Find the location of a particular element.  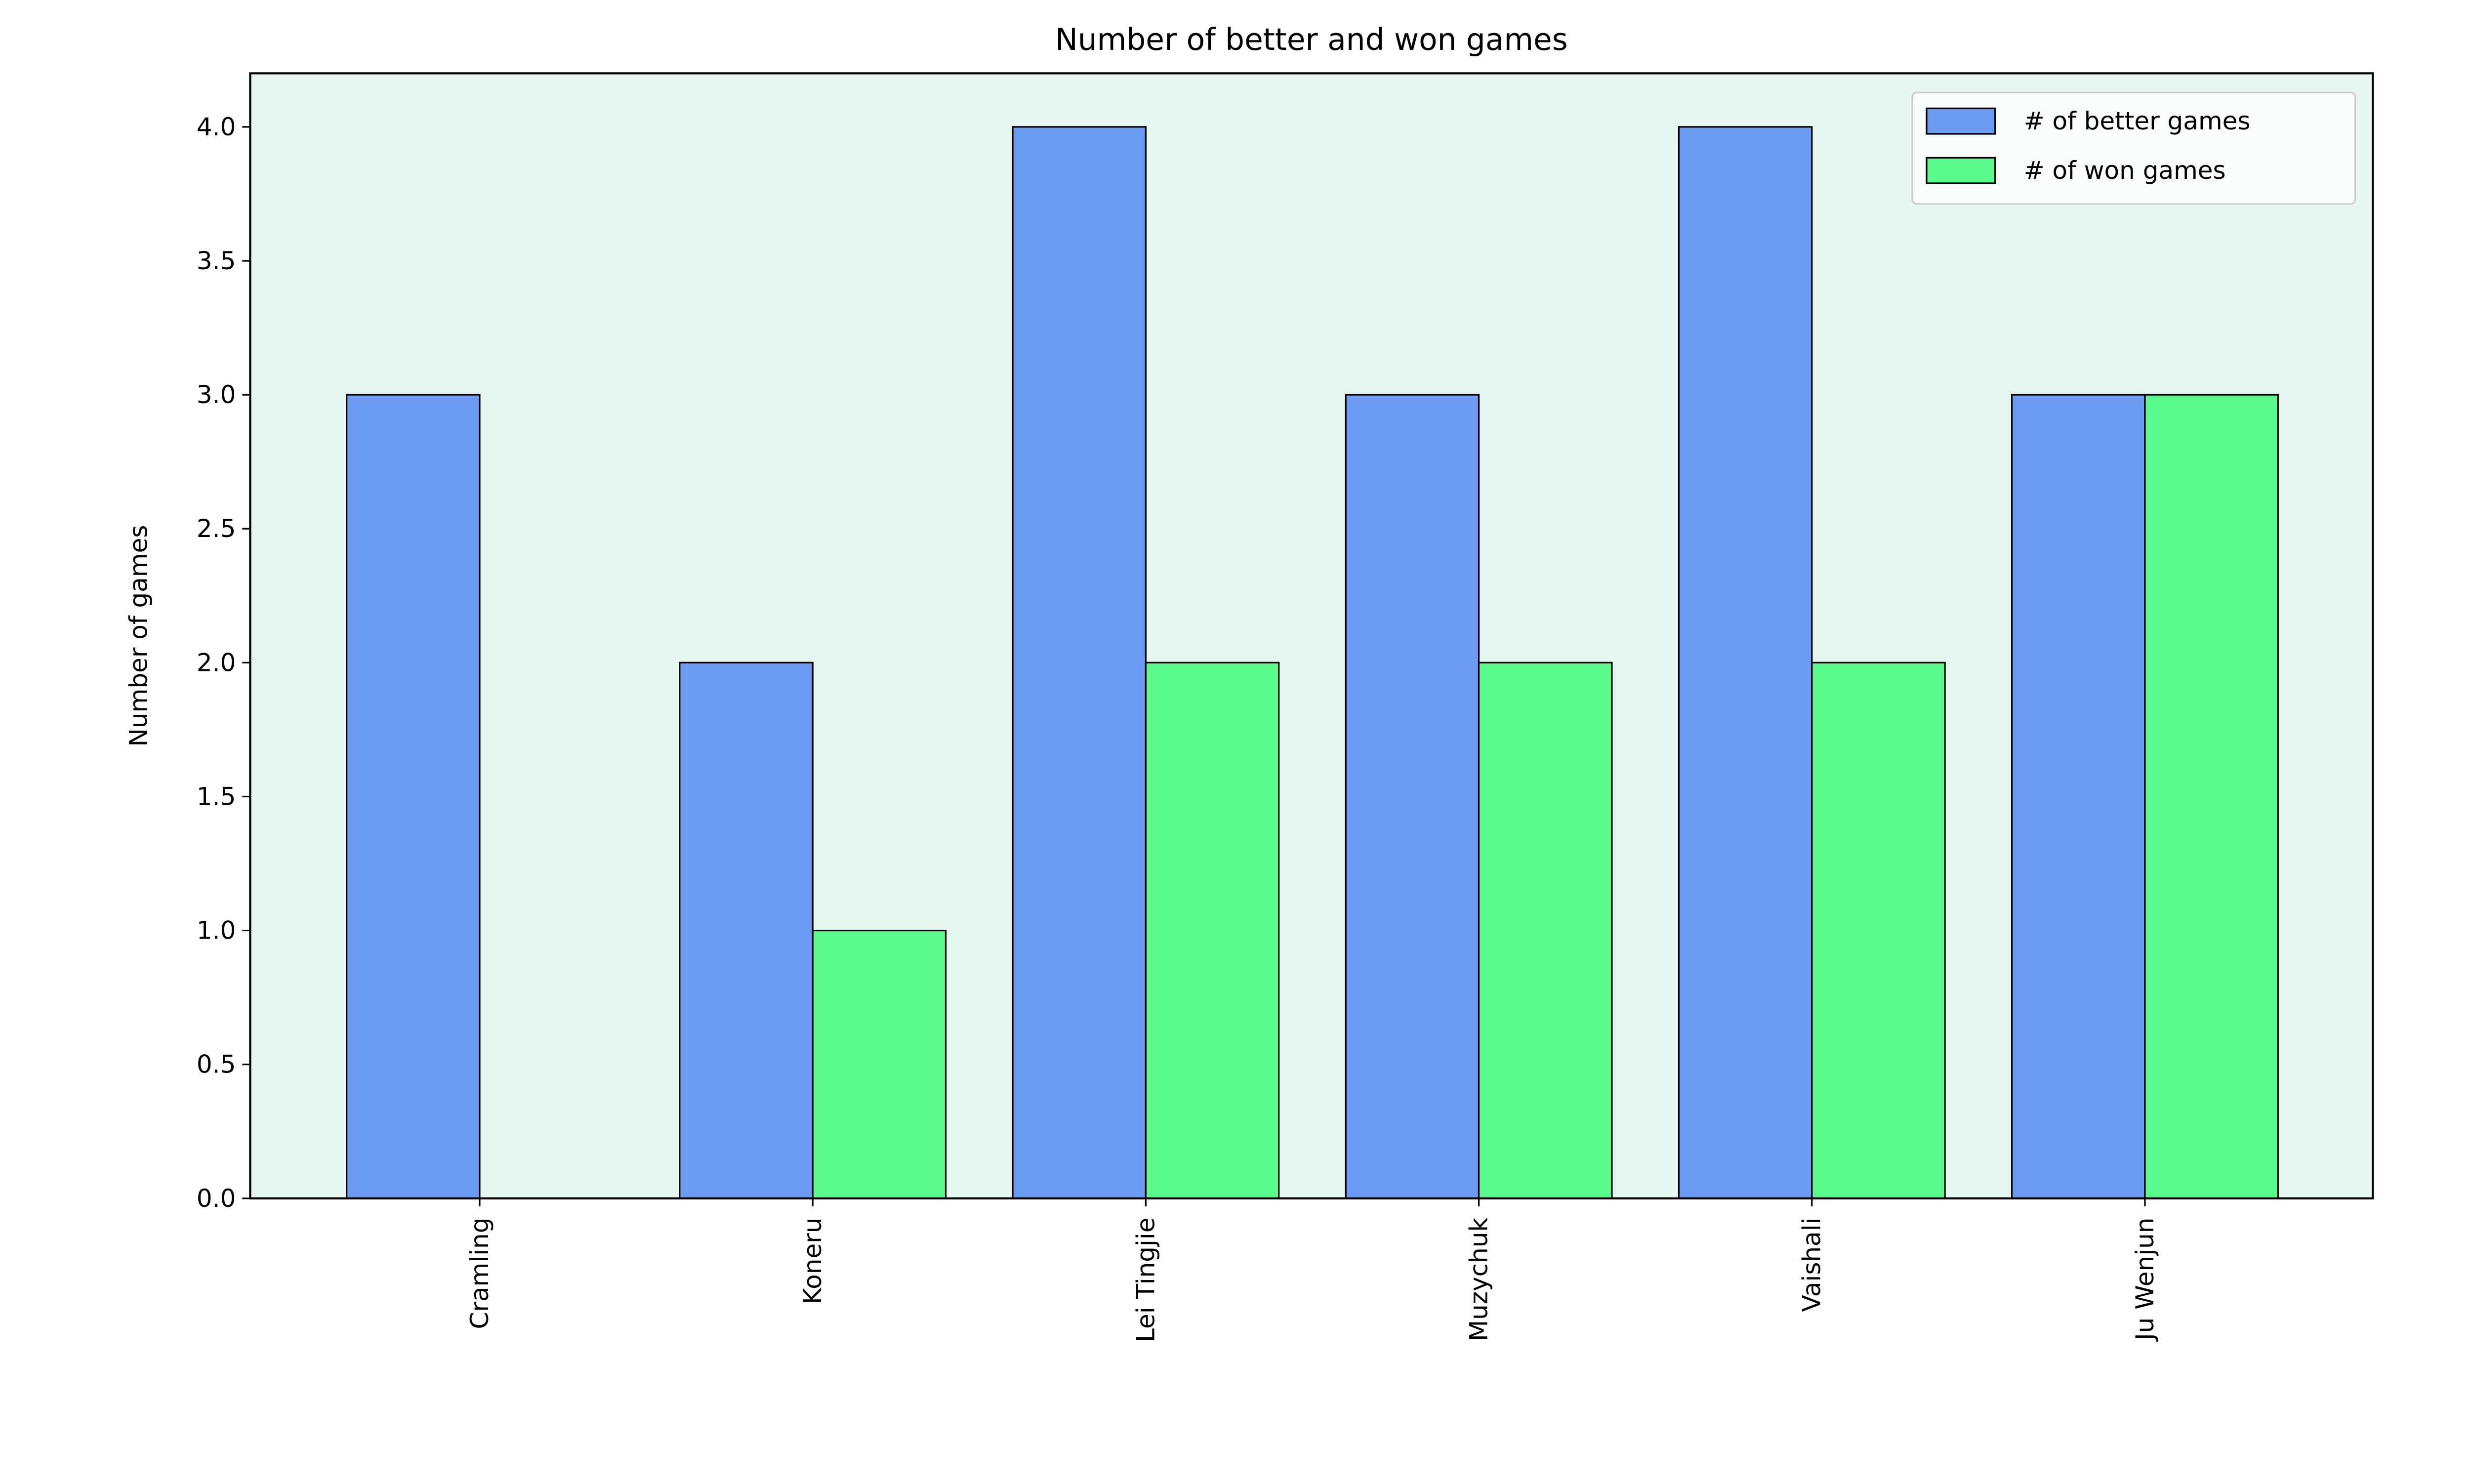

legend-box is located at coordinates (2133, 148).